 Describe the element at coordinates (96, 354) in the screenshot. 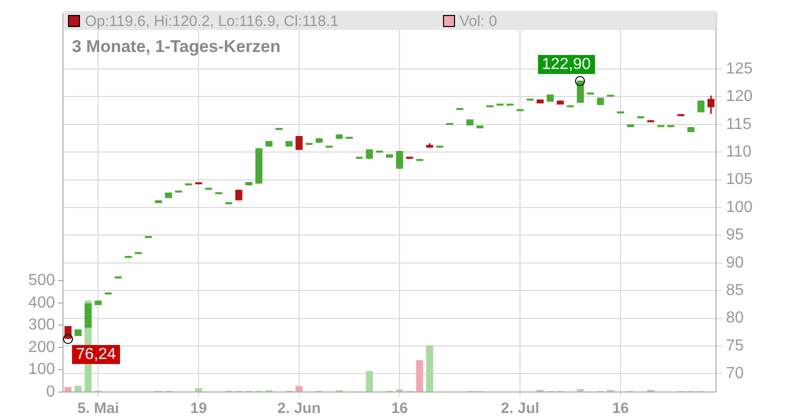

I see `annotation: 76,24` at that location.